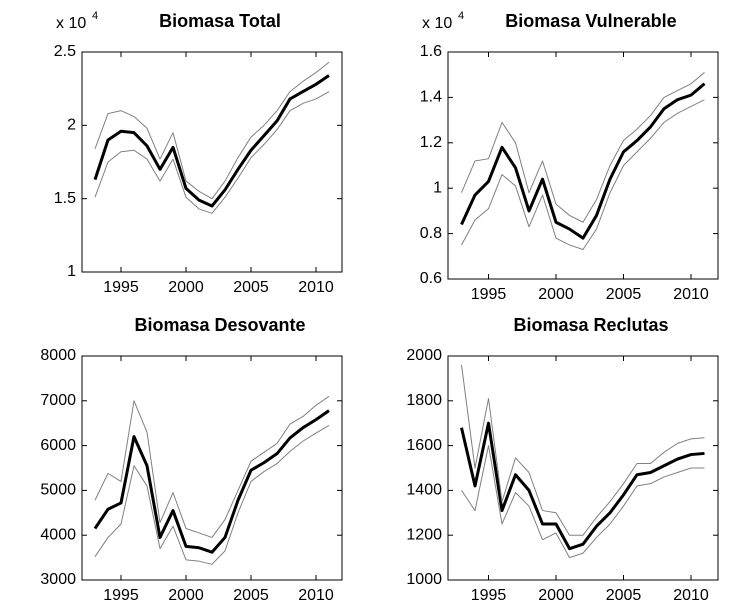  What do you see at coordinates (431, 233) in the screenshot?
I see `y-tick-label: 0.8` at bounding box center [431, 233].